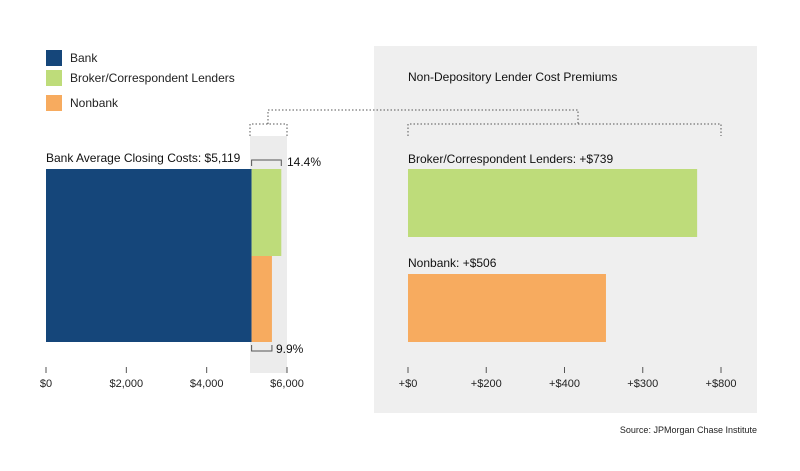 The height and width of the screenshot is (471, 800). I want to click on percent-bracket-broker, so click(266, 162).